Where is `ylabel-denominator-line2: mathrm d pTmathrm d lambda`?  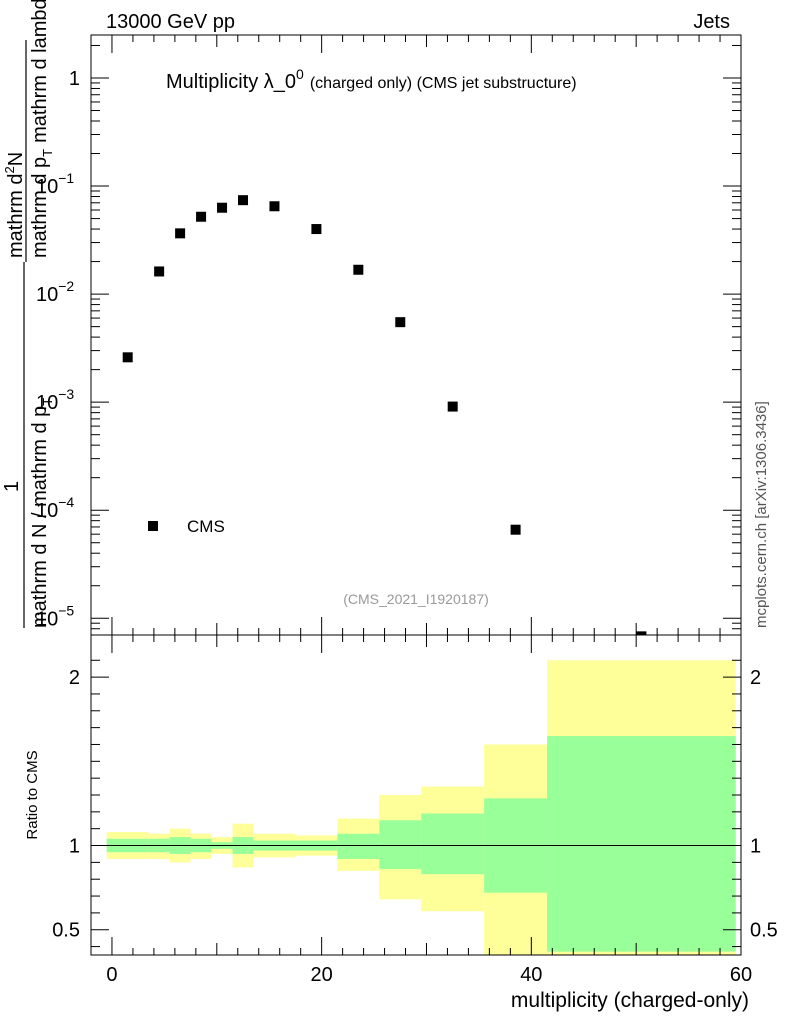 ylabel-denominator-line2: mathrm d pTmathrm d lambda is located at coordinates (42, 129).